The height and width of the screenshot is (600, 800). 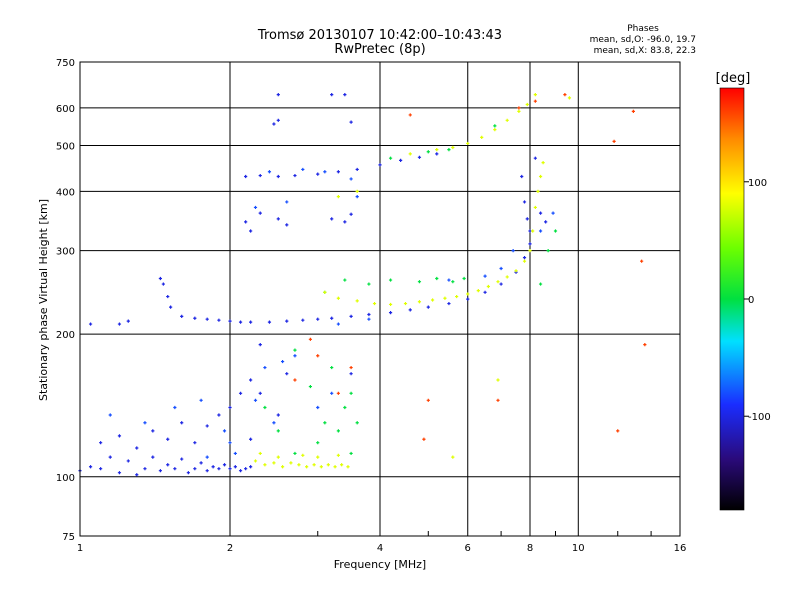 I want to click on y-tick-label: 200, so click(x=65, y=335).